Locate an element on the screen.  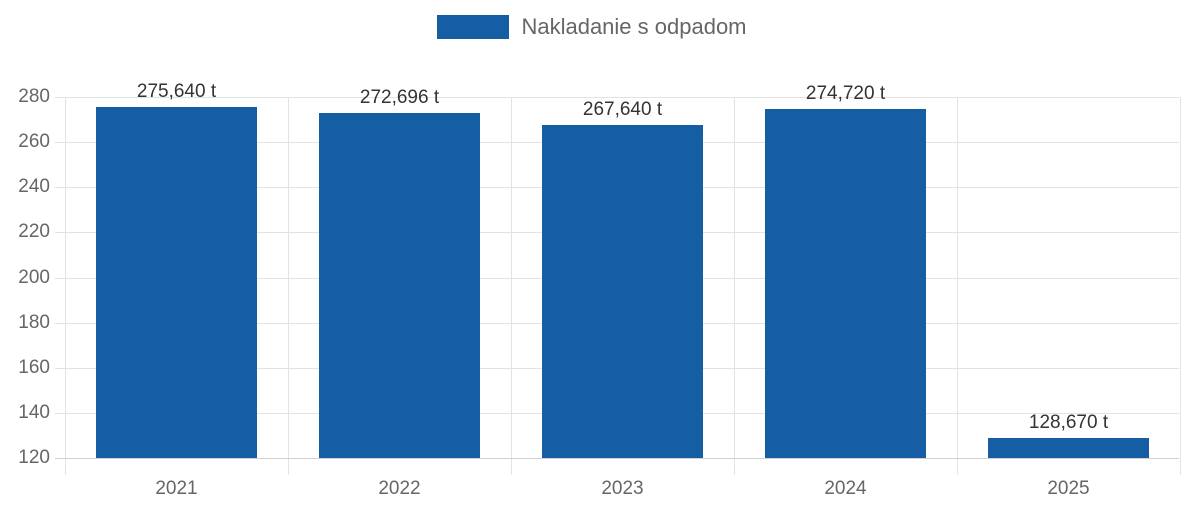
bar-2022 is located at coordinates (399, 285).